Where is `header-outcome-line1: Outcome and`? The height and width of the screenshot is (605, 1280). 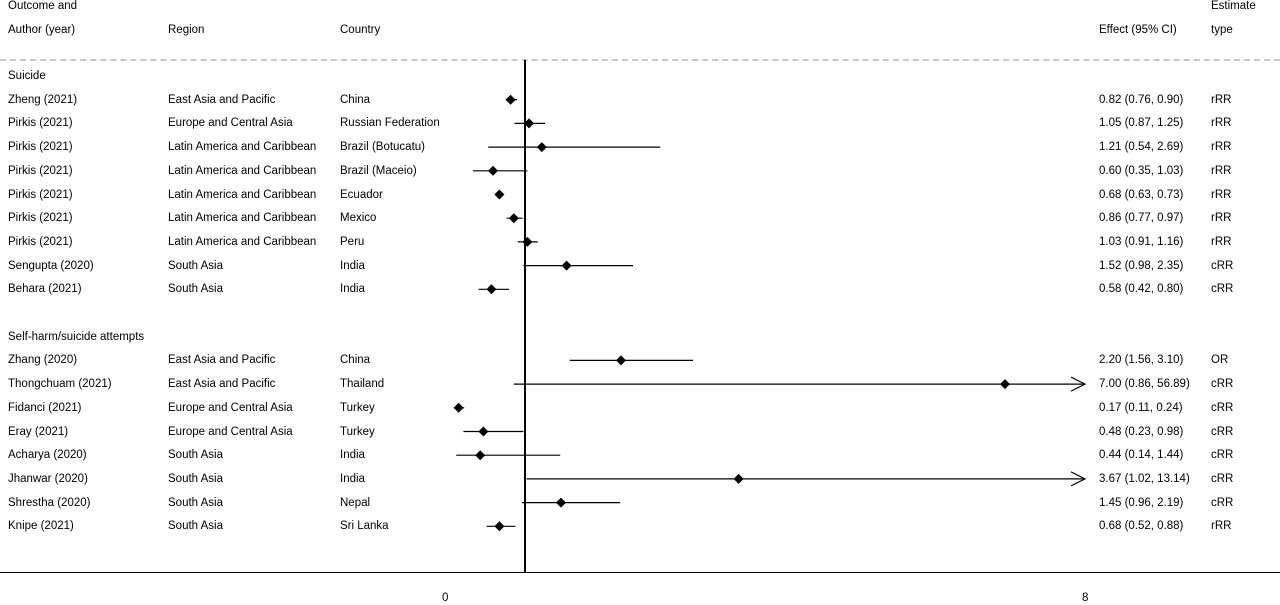
header-outcome-line1: Outcome and is located at coordinates (43, 6).